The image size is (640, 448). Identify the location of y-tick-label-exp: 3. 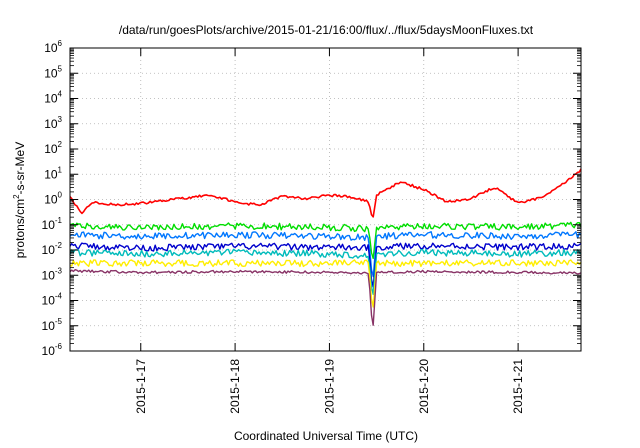
(60, 119).